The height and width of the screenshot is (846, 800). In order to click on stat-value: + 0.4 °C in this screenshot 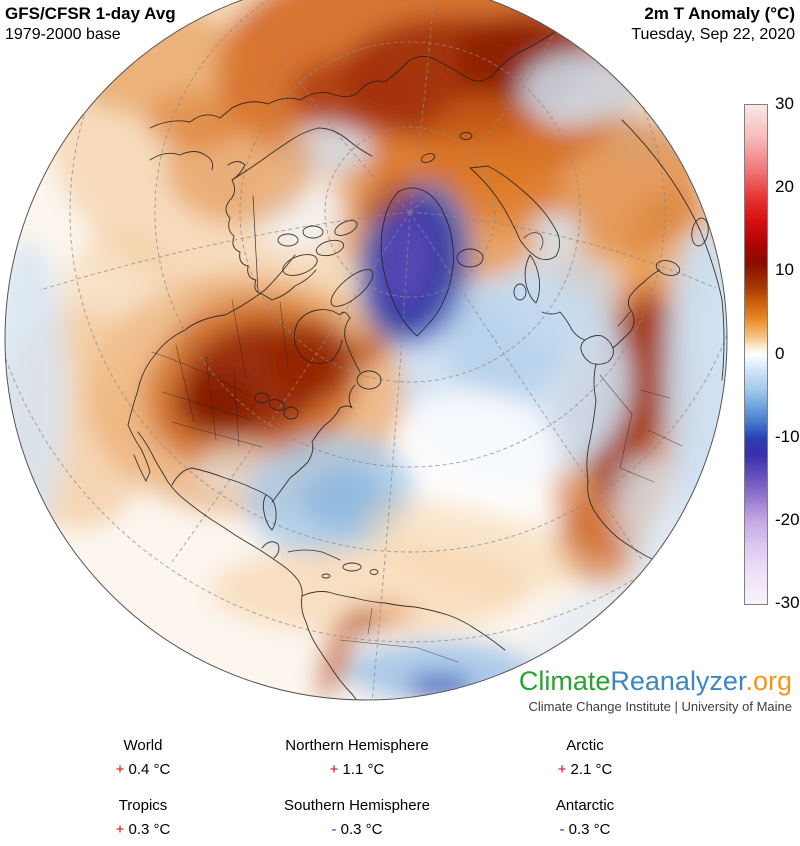, I will do `click(143, 769)`.